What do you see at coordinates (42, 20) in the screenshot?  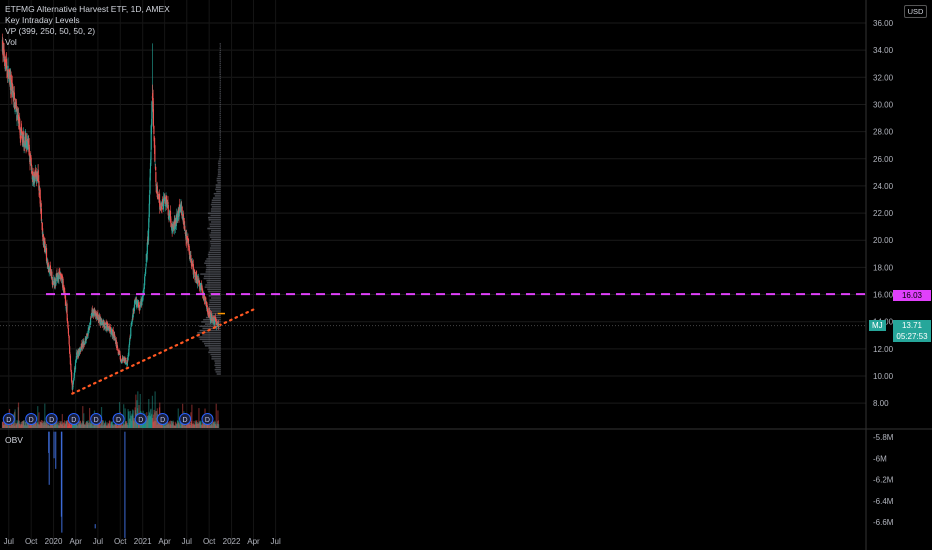 I see `legend-indicator-key-levels: Key Intraday Levels` at bounding box center [42, 20].